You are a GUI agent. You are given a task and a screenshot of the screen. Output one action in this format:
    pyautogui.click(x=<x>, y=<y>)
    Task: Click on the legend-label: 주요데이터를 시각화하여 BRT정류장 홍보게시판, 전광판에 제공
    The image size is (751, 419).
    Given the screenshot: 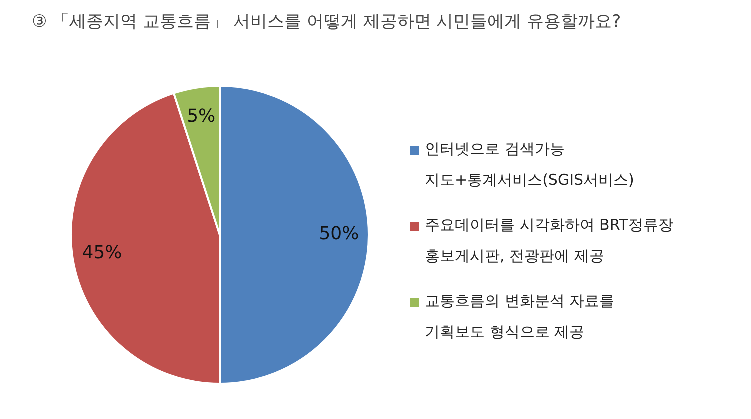 What is the action you would take?
    pyautogui.click(x=549, y=241)
    